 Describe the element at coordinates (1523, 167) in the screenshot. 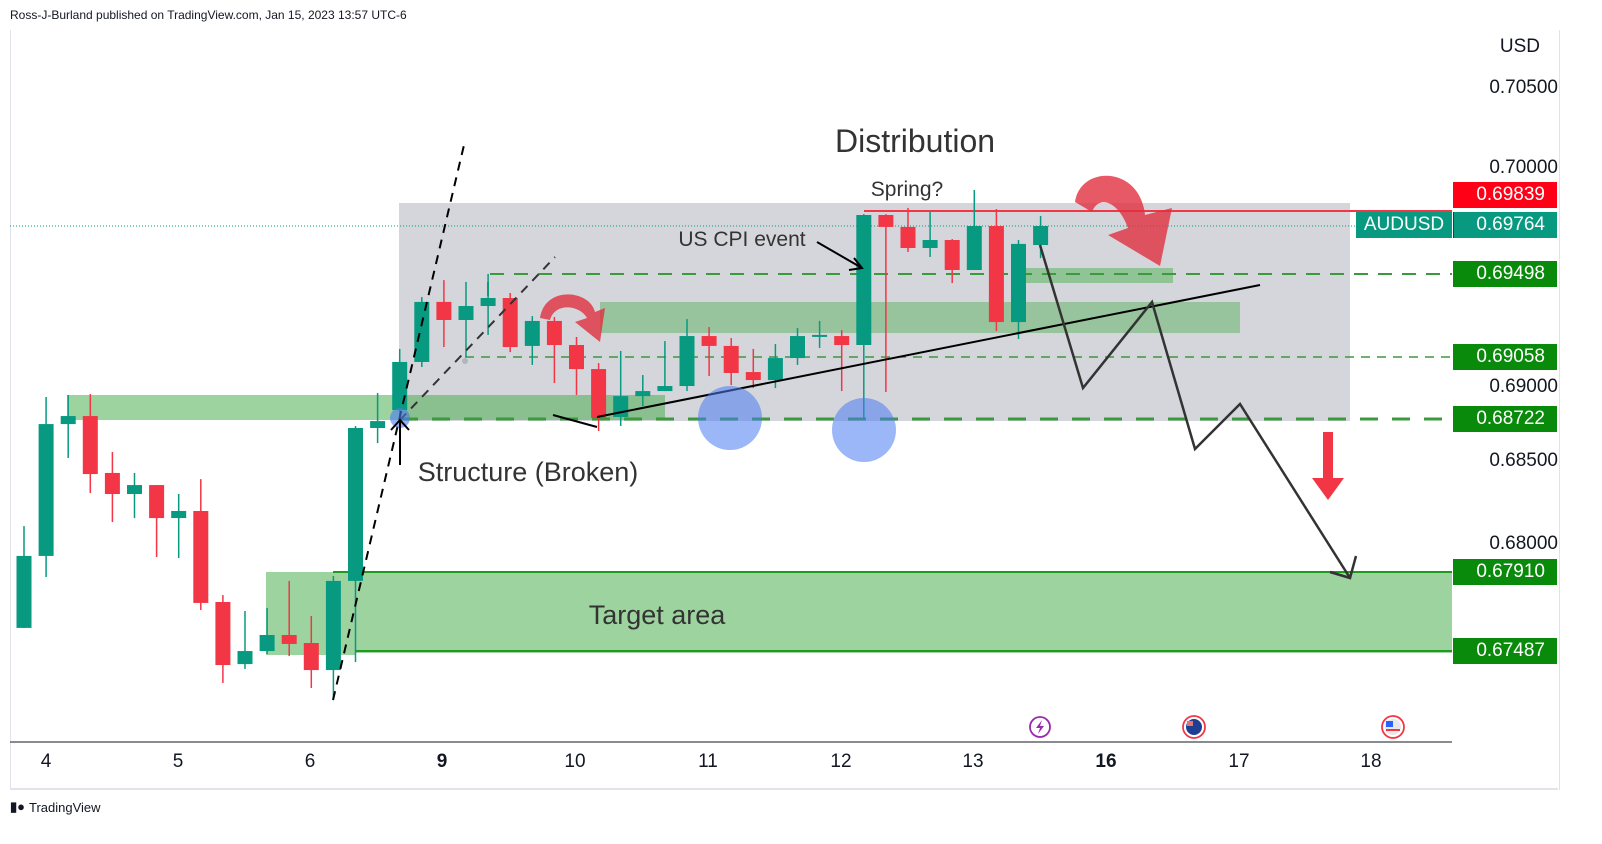

I see `y-tick-label: 0.70000` at that location.